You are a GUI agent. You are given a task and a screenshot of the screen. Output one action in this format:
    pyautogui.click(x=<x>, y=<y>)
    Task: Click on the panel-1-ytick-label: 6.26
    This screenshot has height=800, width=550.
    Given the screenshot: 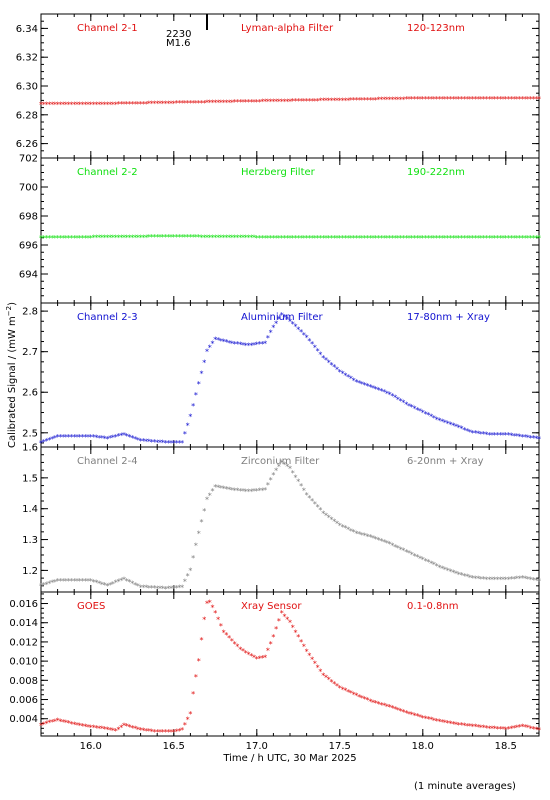 What is the action you would take?
    pyautogui.click(x=27, y=144)
    